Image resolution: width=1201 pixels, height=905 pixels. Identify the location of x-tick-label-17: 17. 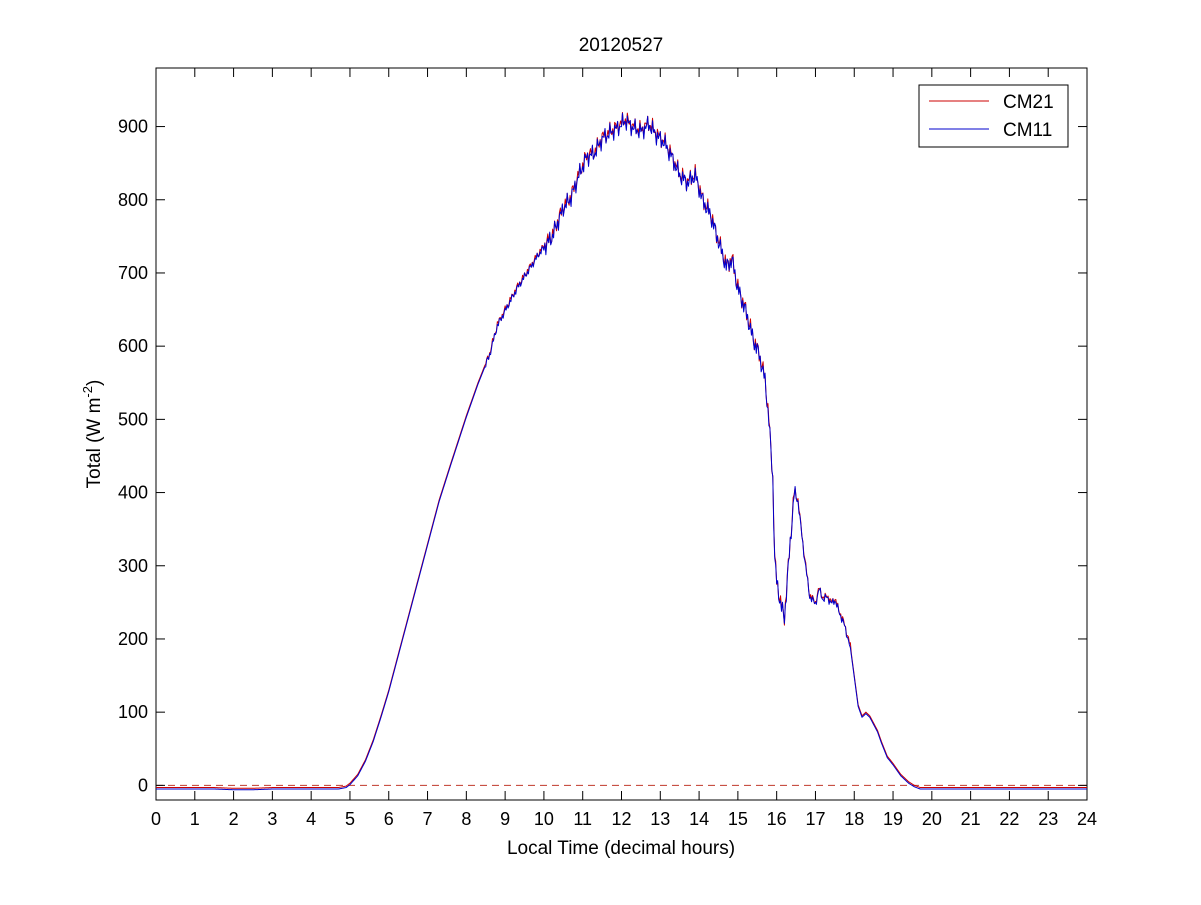
(815, 819).